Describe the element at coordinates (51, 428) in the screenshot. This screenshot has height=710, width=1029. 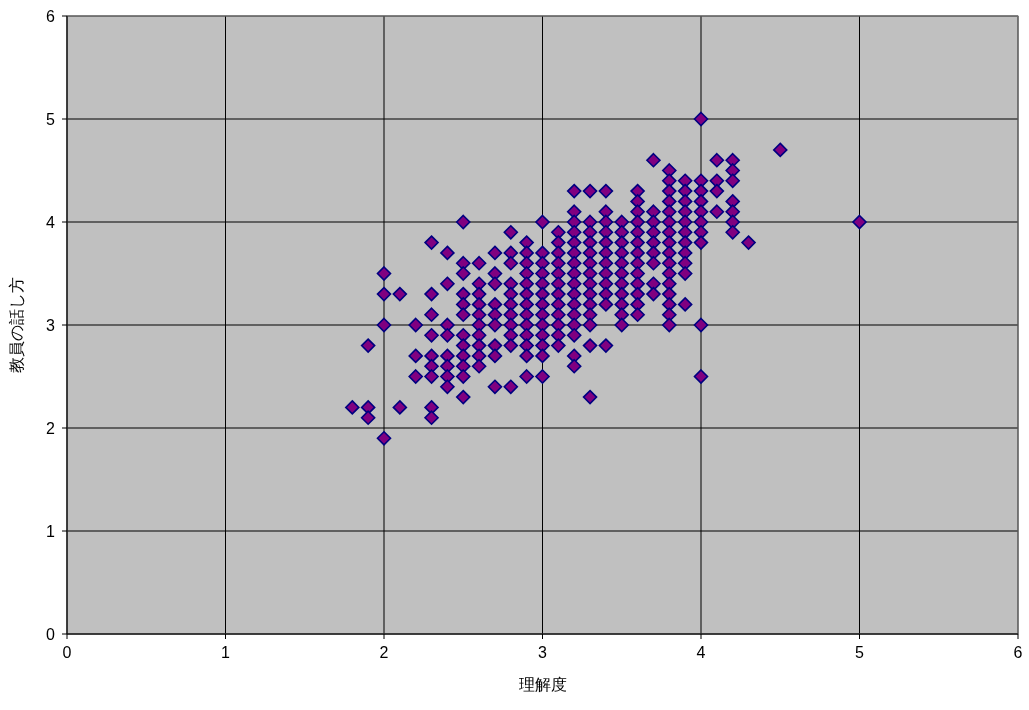
I see `y-tick-label: 2` at that location.